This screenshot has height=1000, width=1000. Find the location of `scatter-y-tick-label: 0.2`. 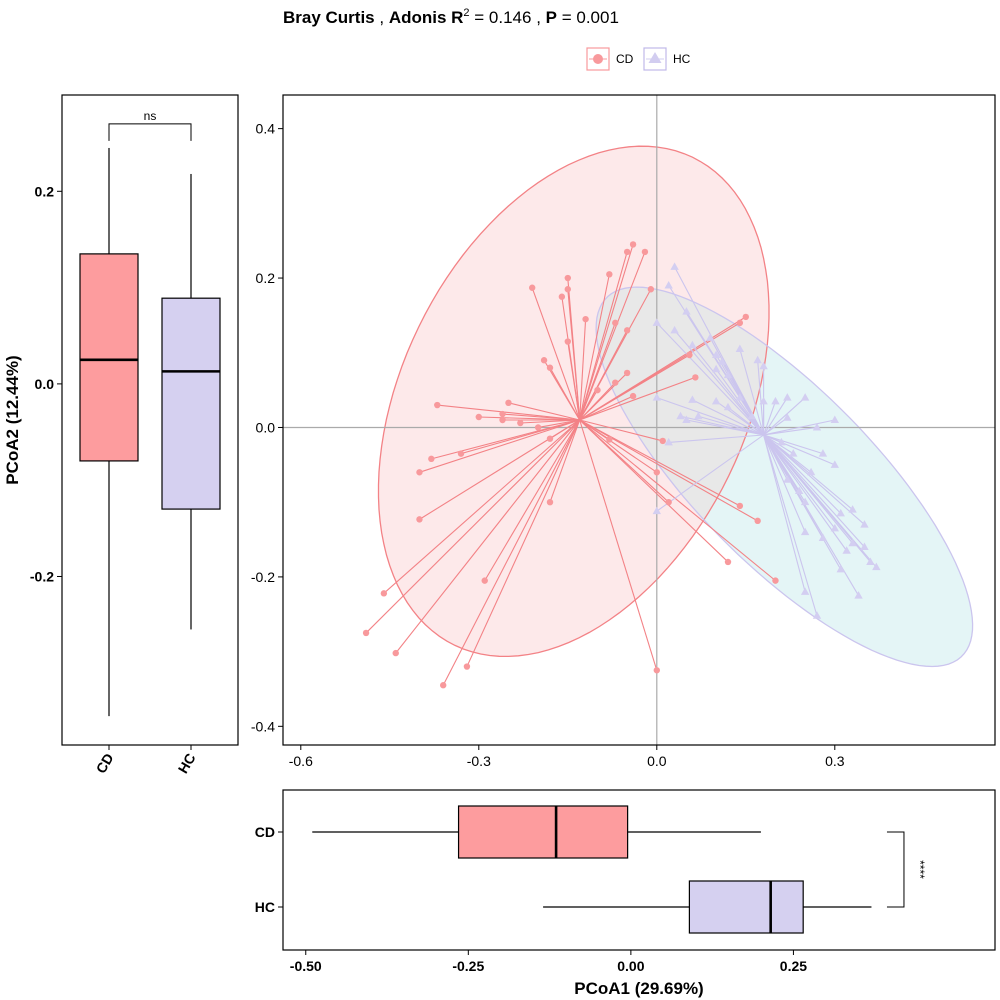

scatter-y-tick-label: 0.2 is located at coordinates (266, 278).